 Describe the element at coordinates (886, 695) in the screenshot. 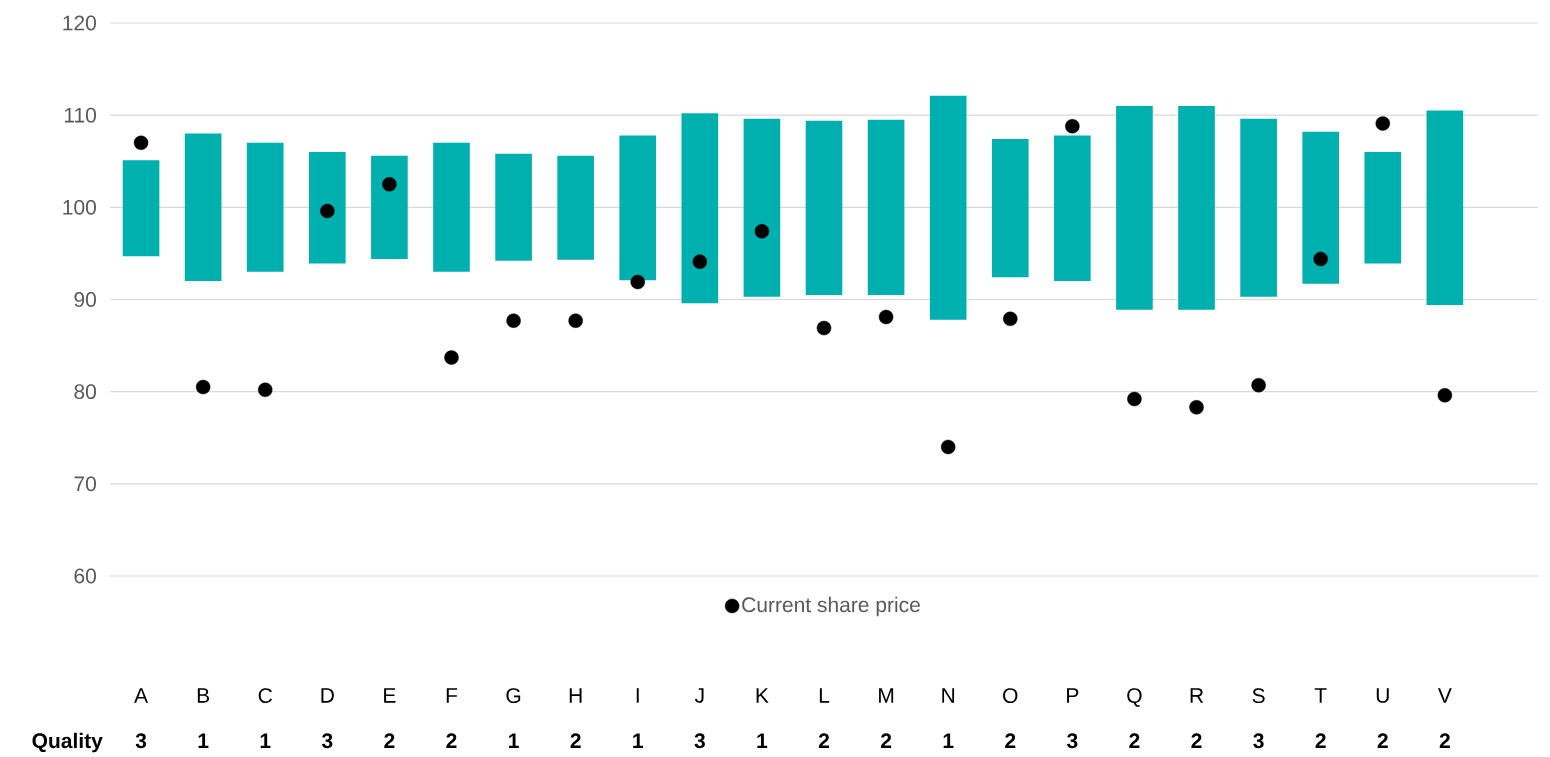

I see `x-tick-label: M` at that location.